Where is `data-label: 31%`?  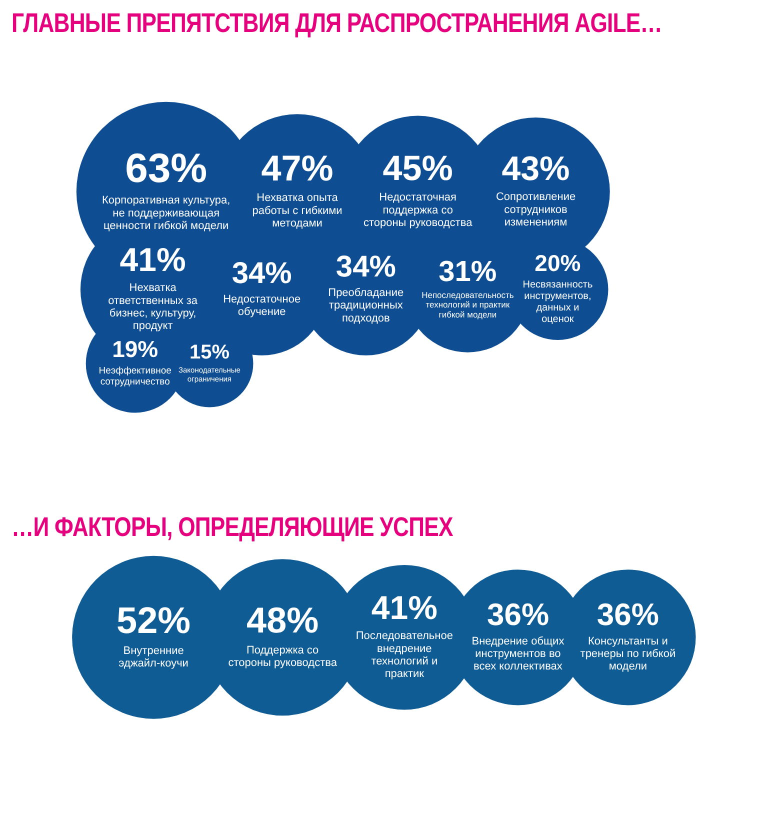 data-label: 31% is located at coordinates (467, 272).